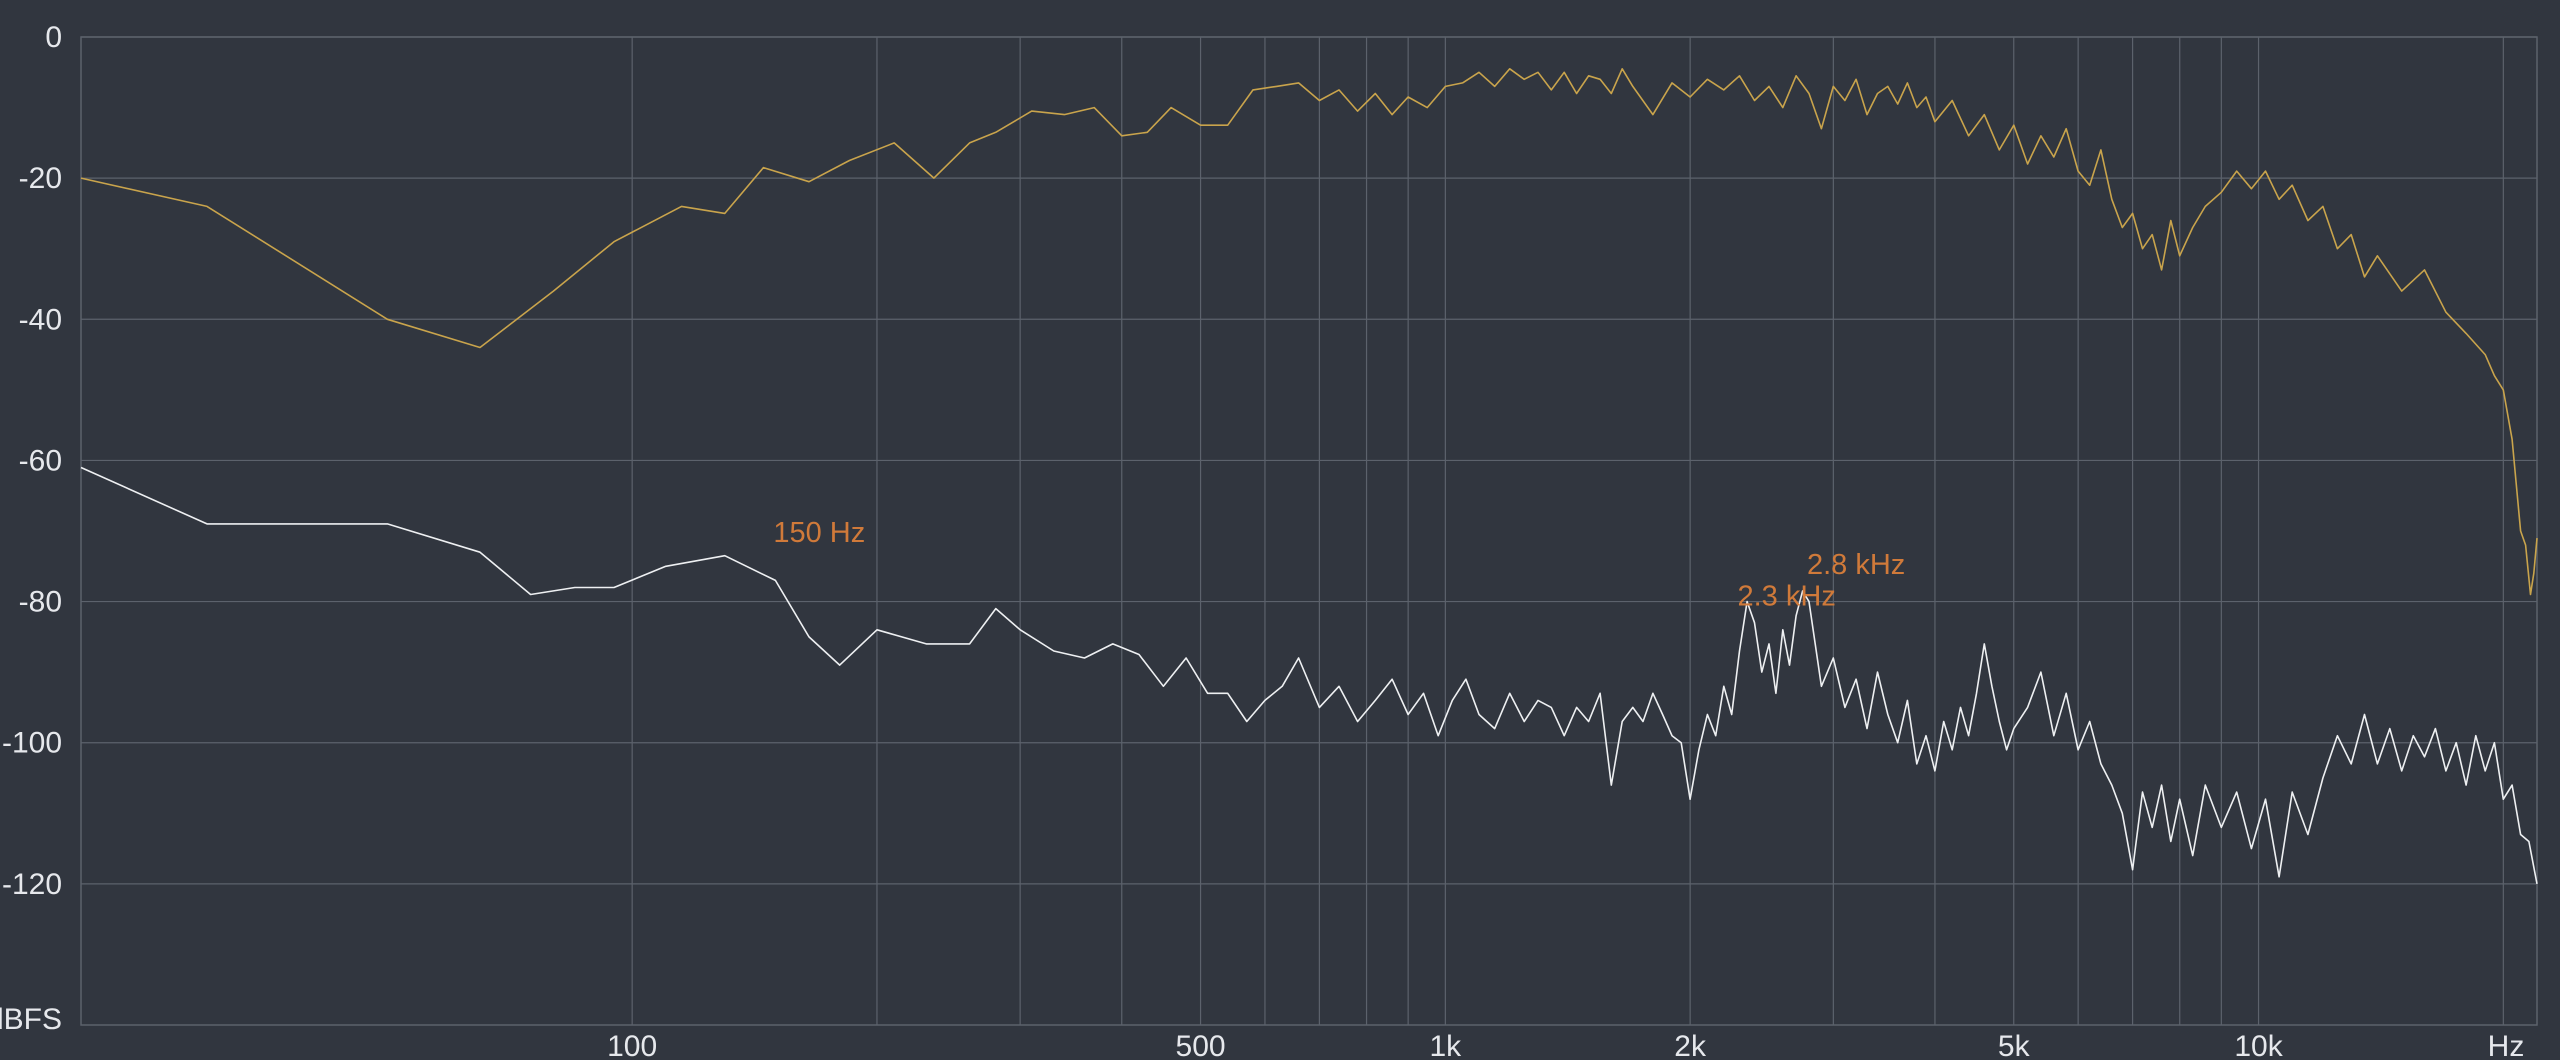 The width and height of the screenshot is (2560, 1060). Describe the element at coordinates (32, 884) in the screenshot. I see `y-tick-label: -120` at that location.